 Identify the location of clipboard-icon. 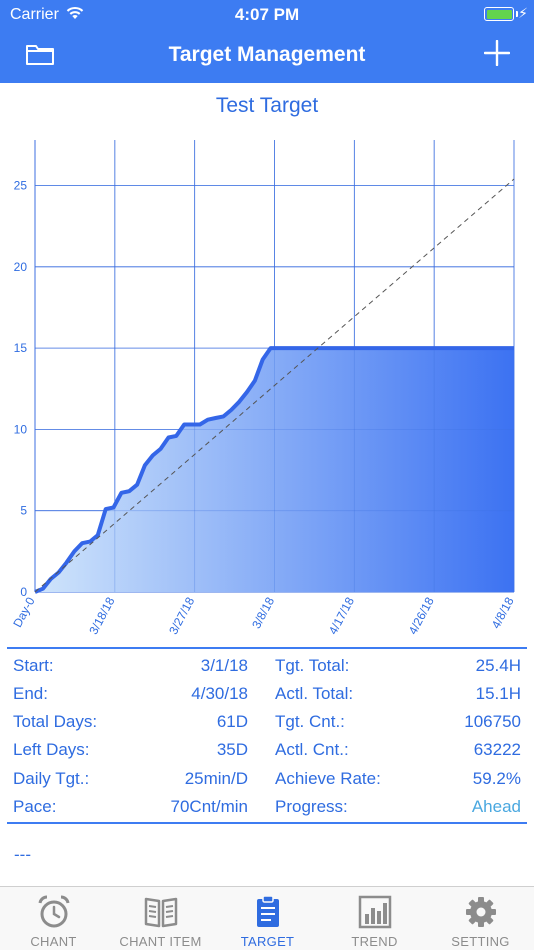
(267, 911).